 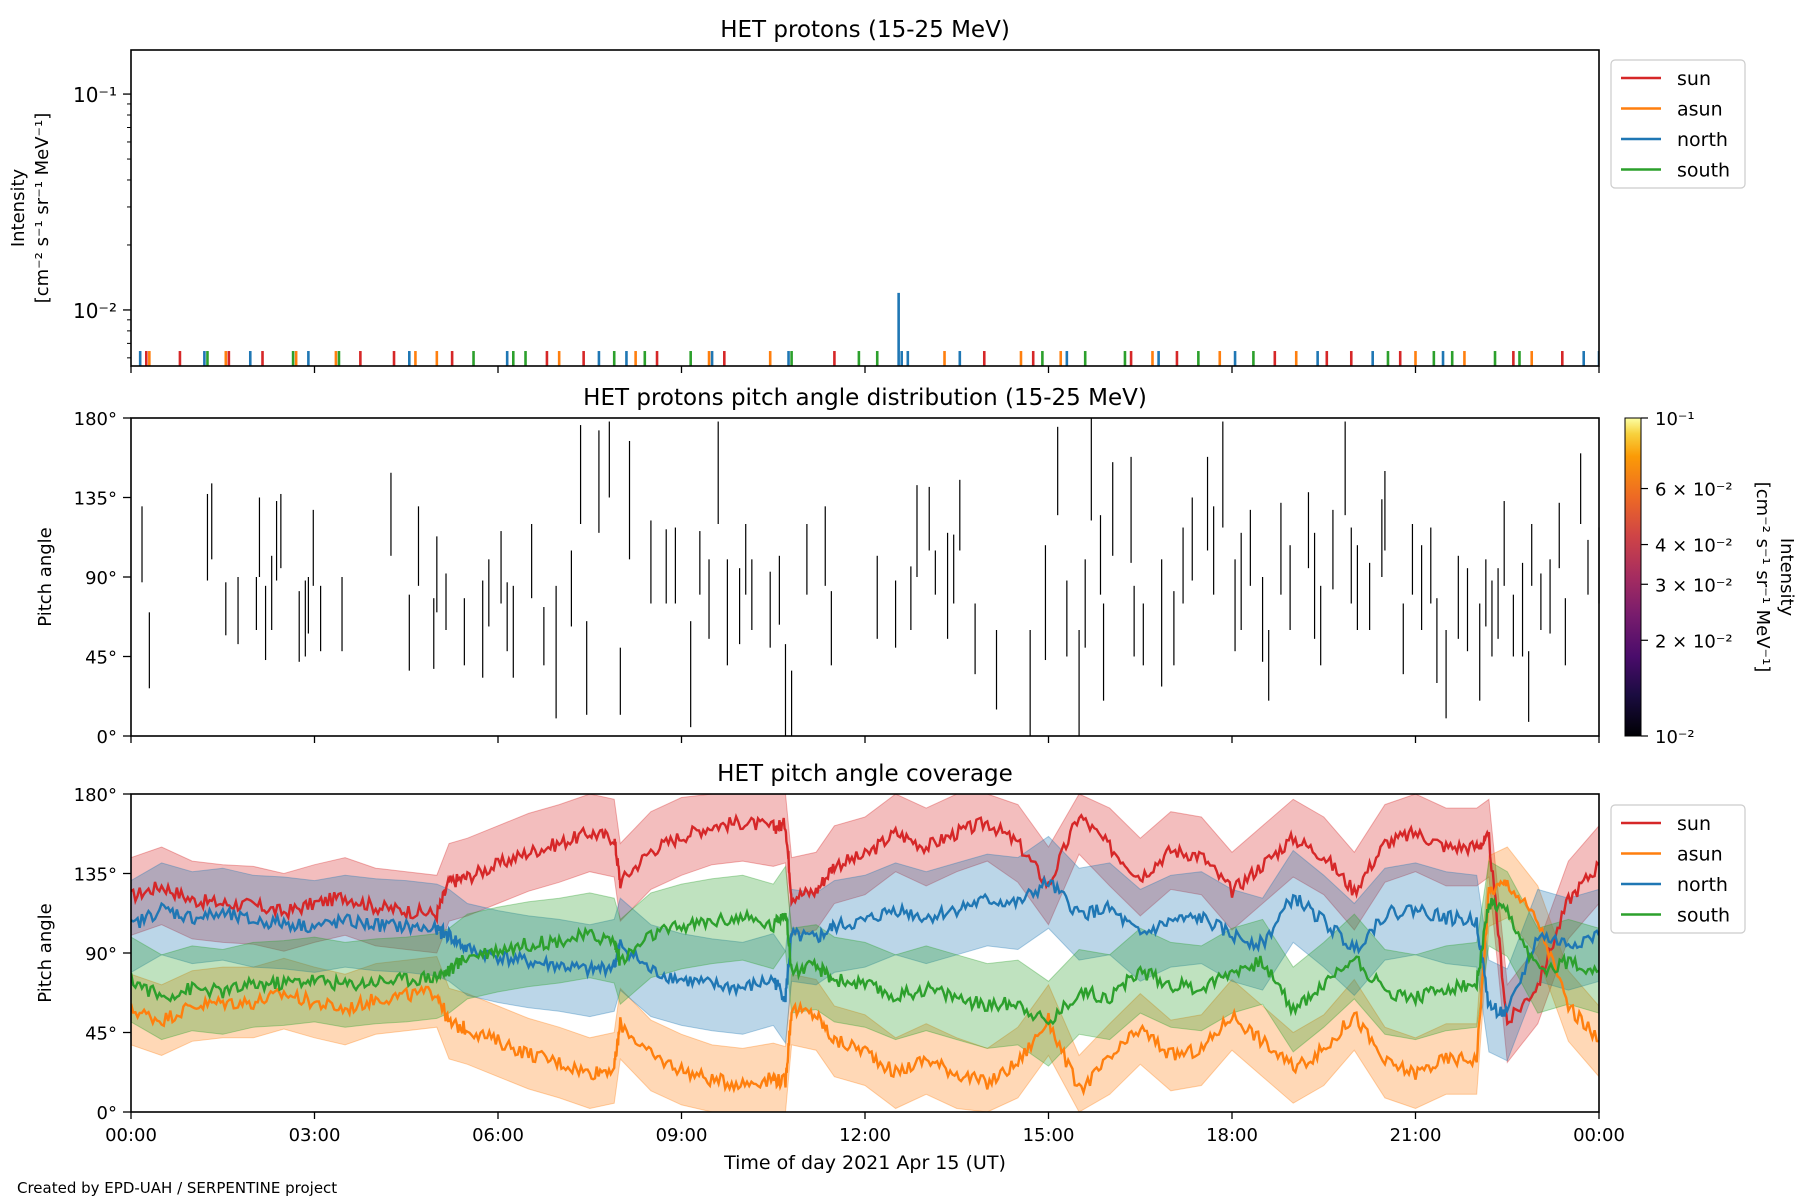 What do you see at coordinates (865, 30) in the screenshot?
I see `panel1-title: HET protons (15-25 MeV)` at bounding box center [865, 30].